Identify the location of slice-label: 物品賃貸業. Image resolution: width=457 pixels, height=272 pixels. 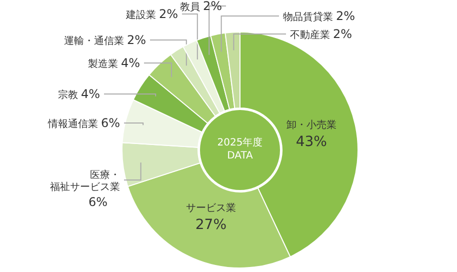
(308, 17).